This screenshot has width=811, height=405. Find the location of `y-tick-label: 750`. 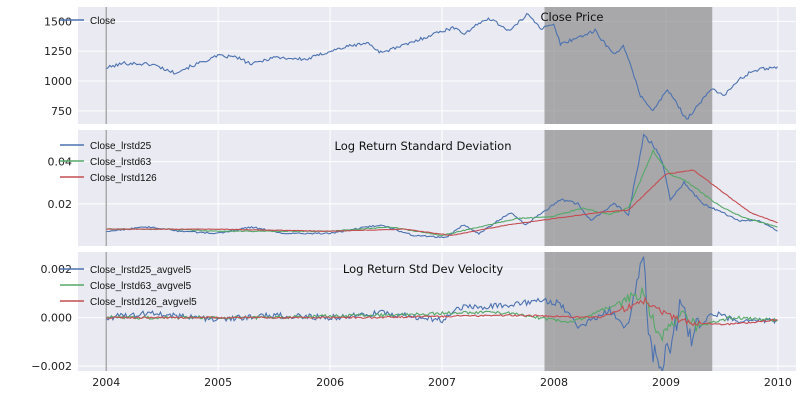

y-tick-label: 750 is located at coordinates (61, 111).